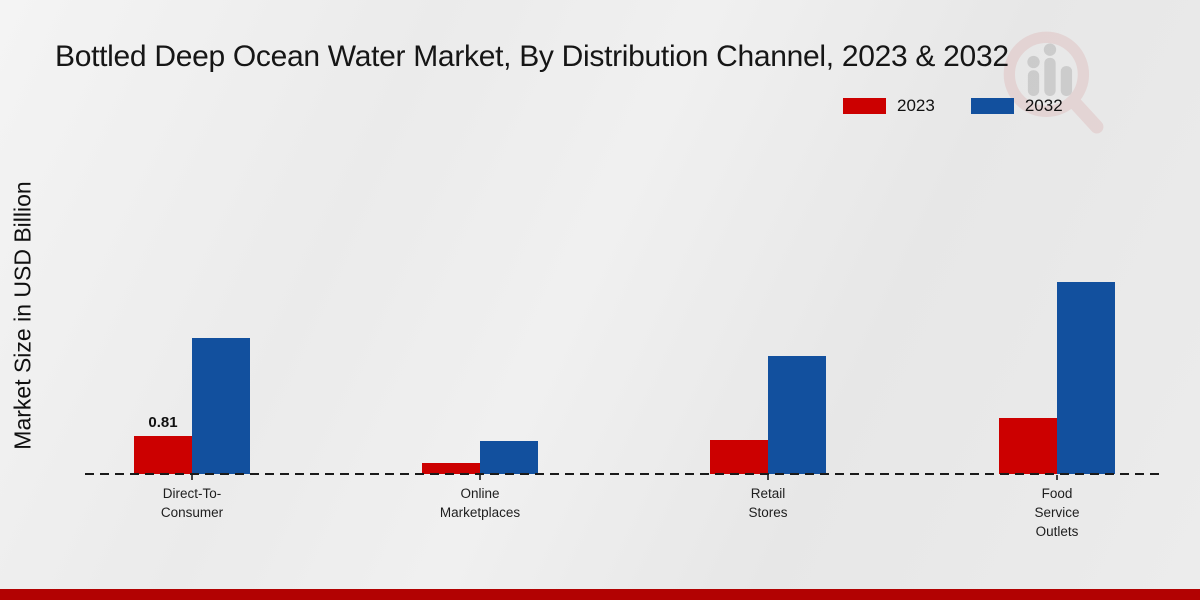  Describe the element at coordinates (451, 468) in the screenshot. I see `bar-2023-online-marketplaces` at that location.